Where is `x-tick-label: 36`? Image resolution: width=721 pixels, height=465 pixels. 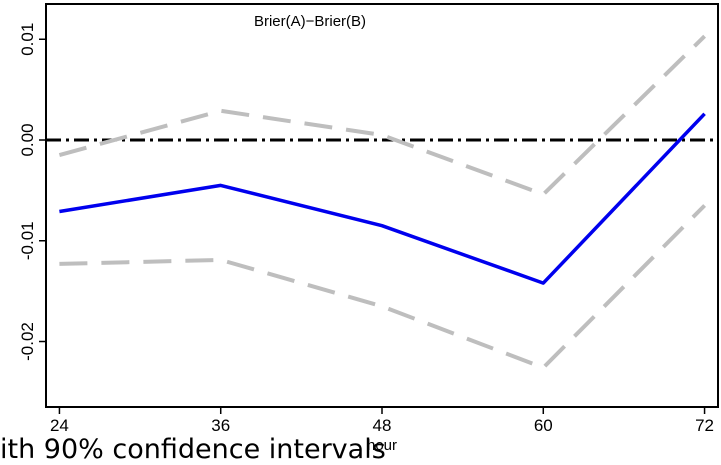 x-tick-label: 36 is located at coordinates (220, 425).